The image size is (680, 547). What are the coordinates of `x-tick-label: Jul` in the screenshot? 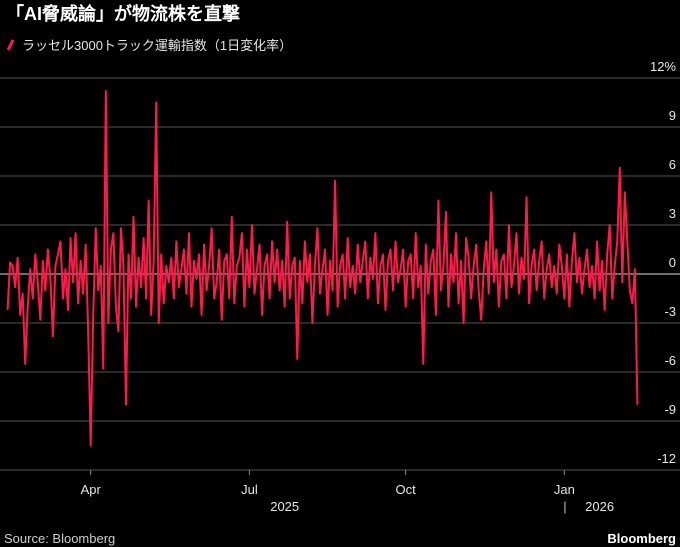 It's located at (249, 489).